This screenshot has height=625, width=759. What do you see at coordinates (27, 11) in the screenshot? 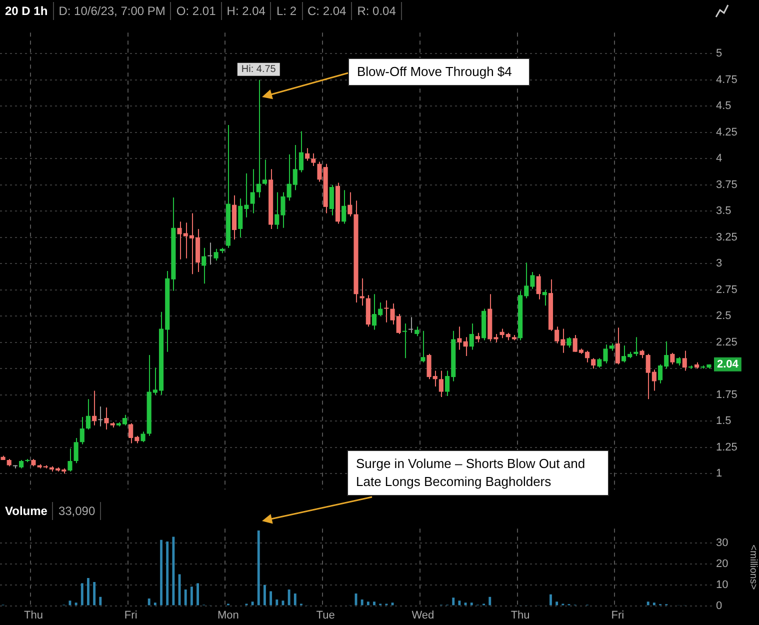
I see `text: 20 D 1h` at bounding box center [27, 11].